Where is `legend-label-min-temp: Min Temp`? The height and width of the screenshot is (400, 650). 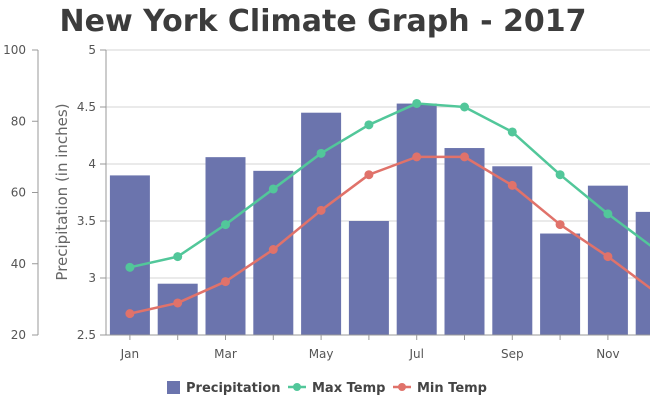 legend-label-min-temp: Min Temp is located at coordinates (452, 388).